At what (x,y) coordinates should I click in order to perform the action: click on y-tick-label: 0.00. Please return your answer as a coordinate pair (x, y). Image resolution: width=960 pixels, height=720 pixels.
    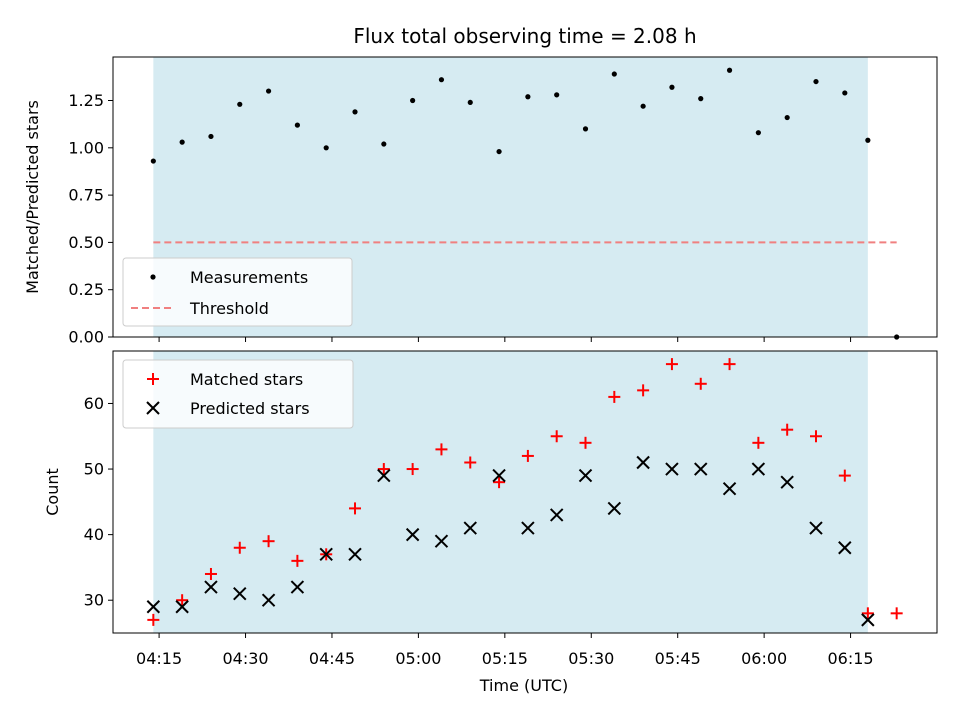
    Looking at the image, I should click on (86, 337).